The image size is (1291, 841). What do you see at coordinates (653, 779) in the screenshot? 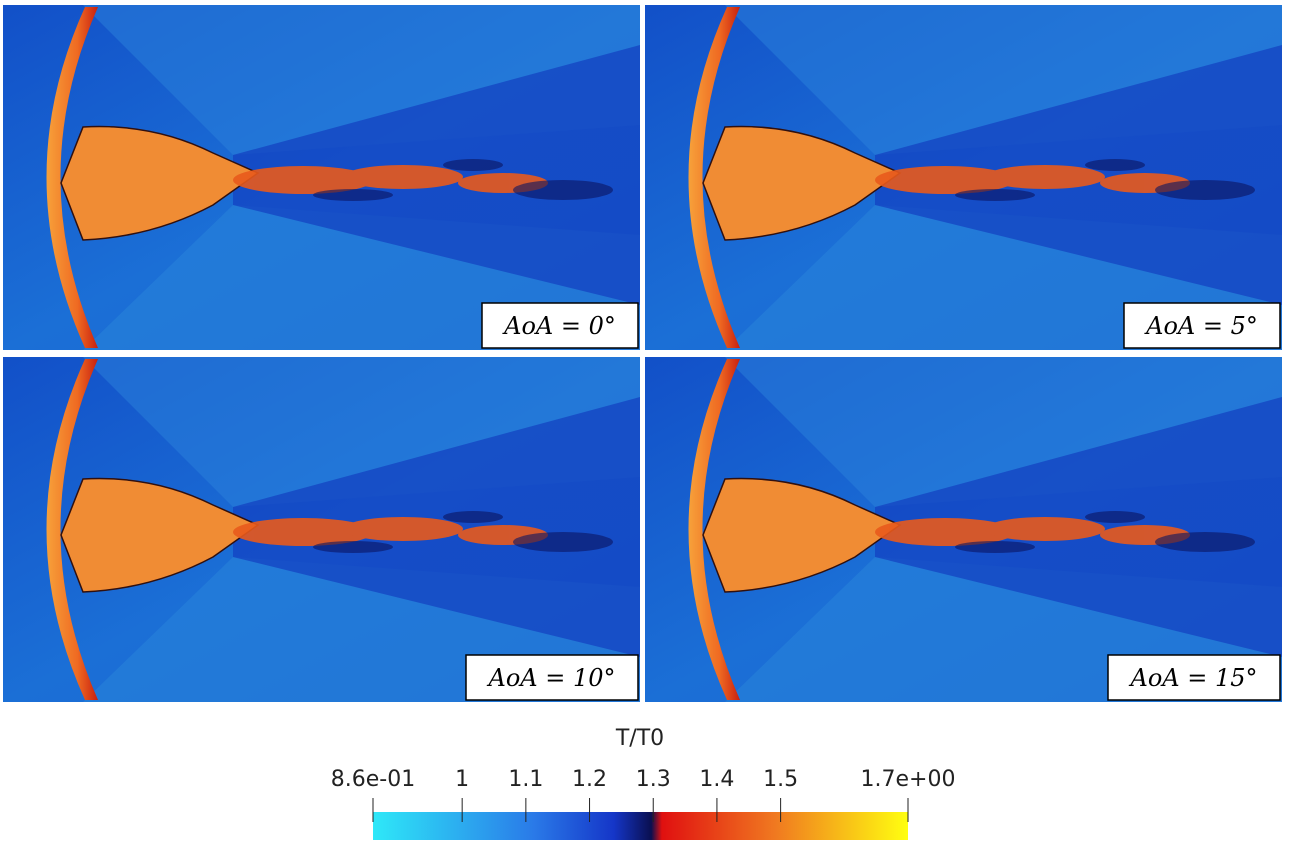
I see `tick-label: 1.3` at bounding box center [653, 779].